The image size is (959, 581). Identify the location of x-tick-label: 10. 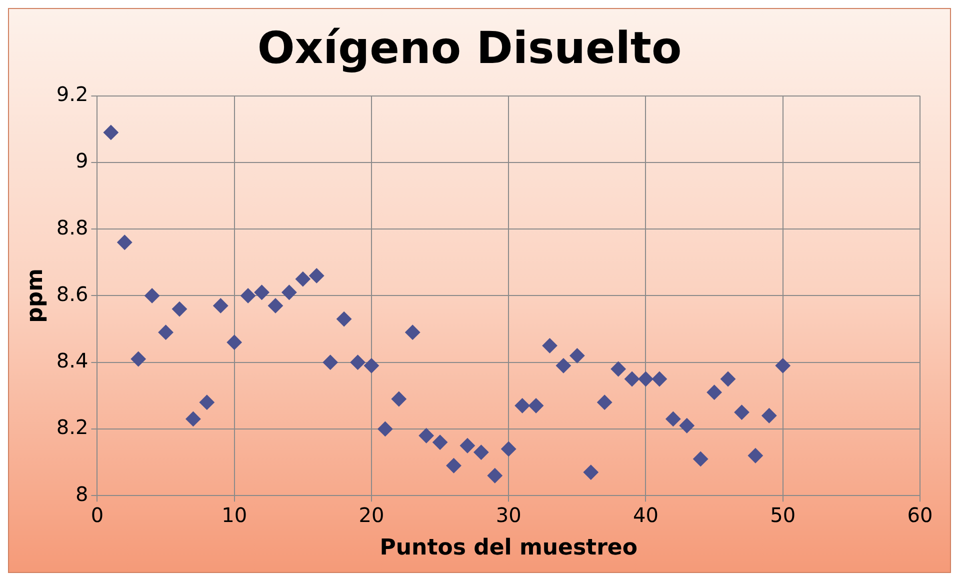
(235, 514).